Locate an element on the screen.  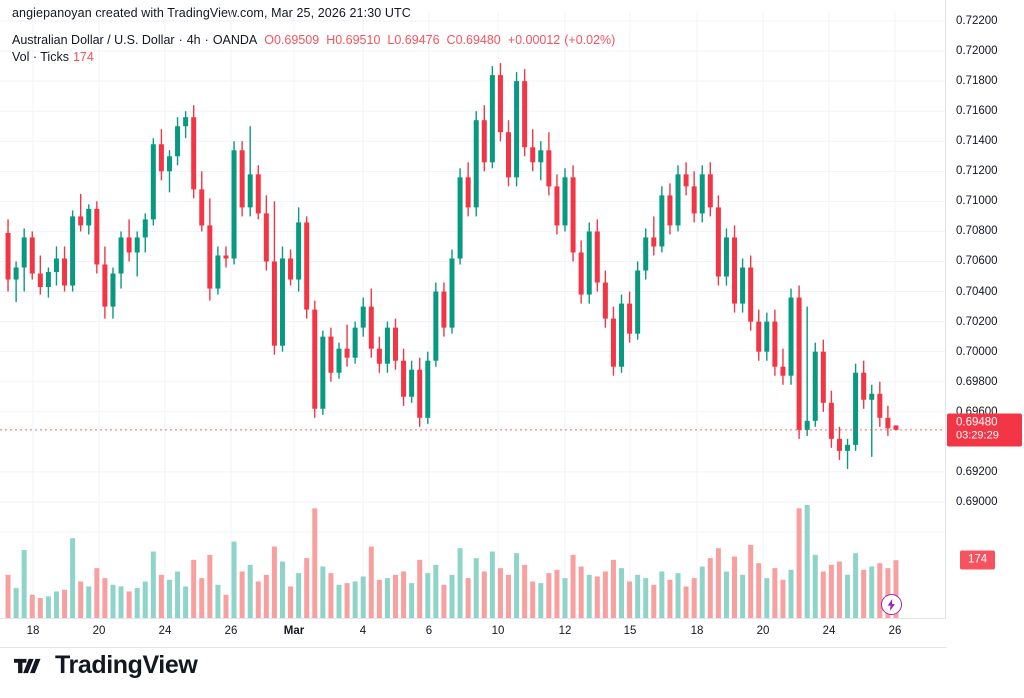
time-tick-label: 6 is located at coordinates (429, 631).